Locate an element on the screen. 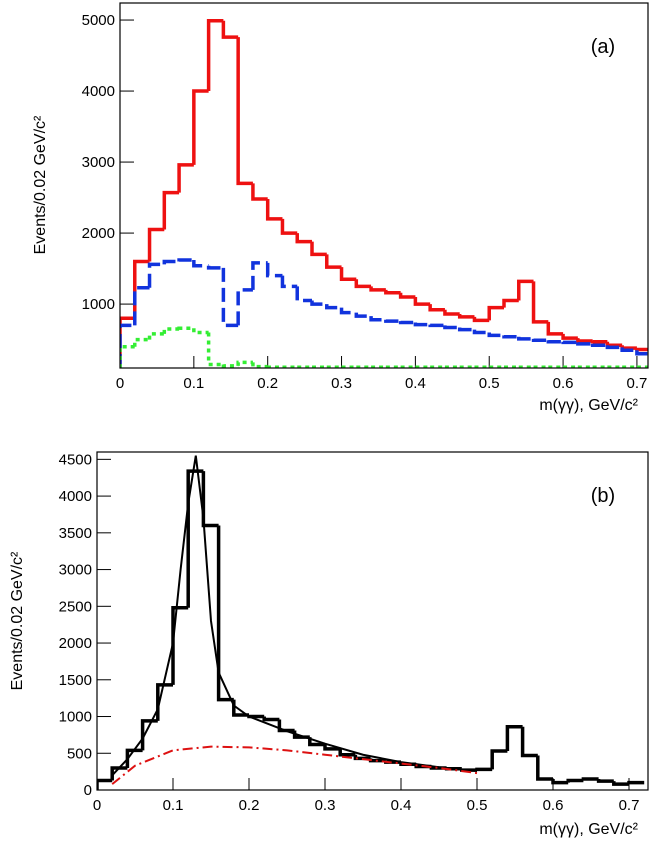  y-tick-label: 2000 is located at coordinates (75, 643).